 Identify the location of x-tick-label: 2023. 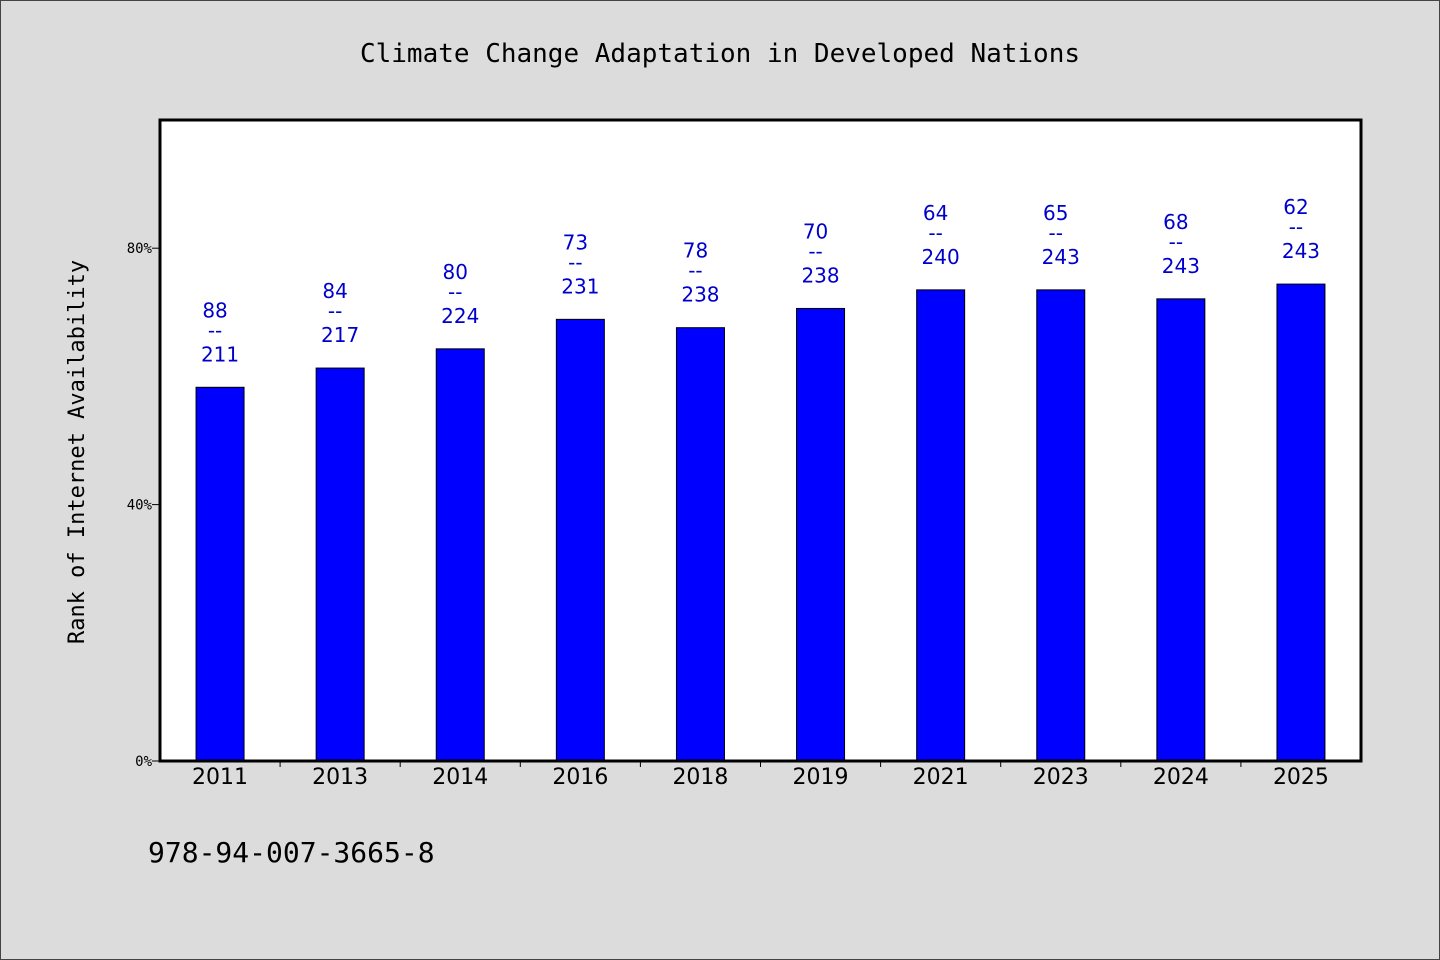
(1061, 777).